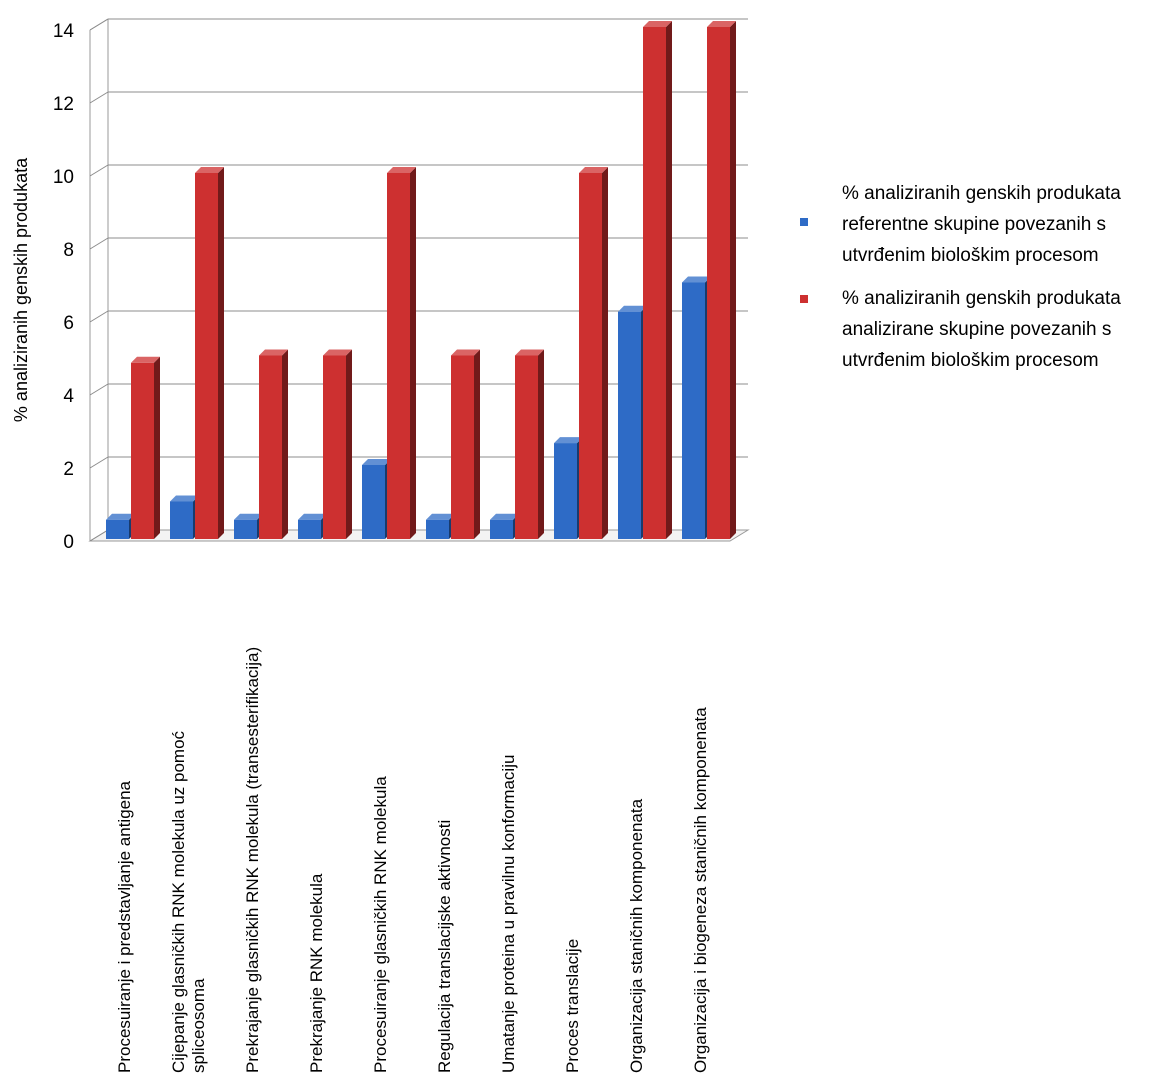 This screenshot has height=1084, width=1151. What do you see at coordinates (124, 926) in the screenshot?
I see `x-tick-label: Procesuiranje i predstavljanje antigena` at bounding box center [124, 926].